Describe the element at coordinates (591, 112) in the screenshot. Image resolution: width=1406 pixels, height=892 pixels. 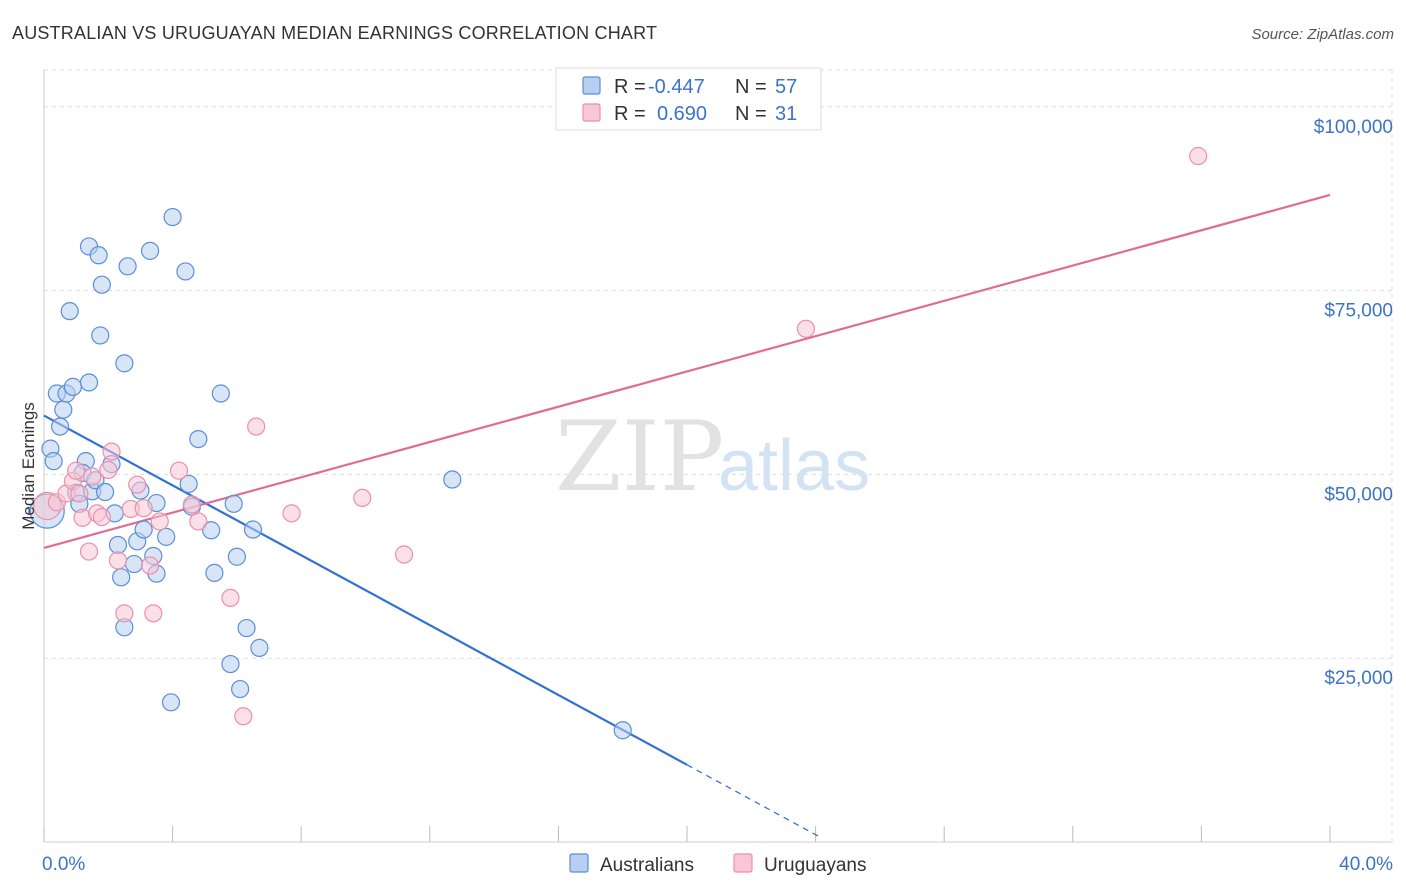
I see `legend-swatch-uruguayans` at that location.